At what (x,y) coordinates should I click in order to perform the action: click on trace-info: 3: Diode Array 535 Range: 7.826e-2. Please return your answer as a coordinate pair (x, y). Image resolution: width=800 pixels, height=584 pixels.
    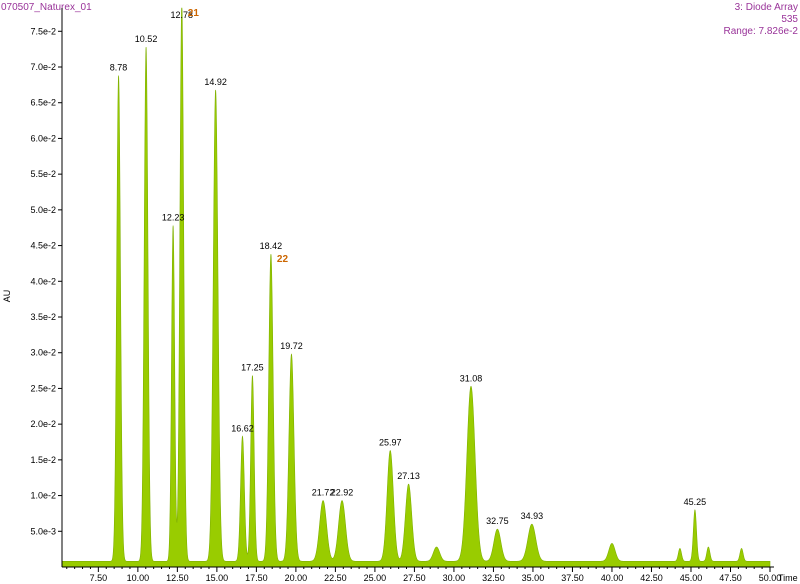
    Looking at the image, I should click on (760, 20).